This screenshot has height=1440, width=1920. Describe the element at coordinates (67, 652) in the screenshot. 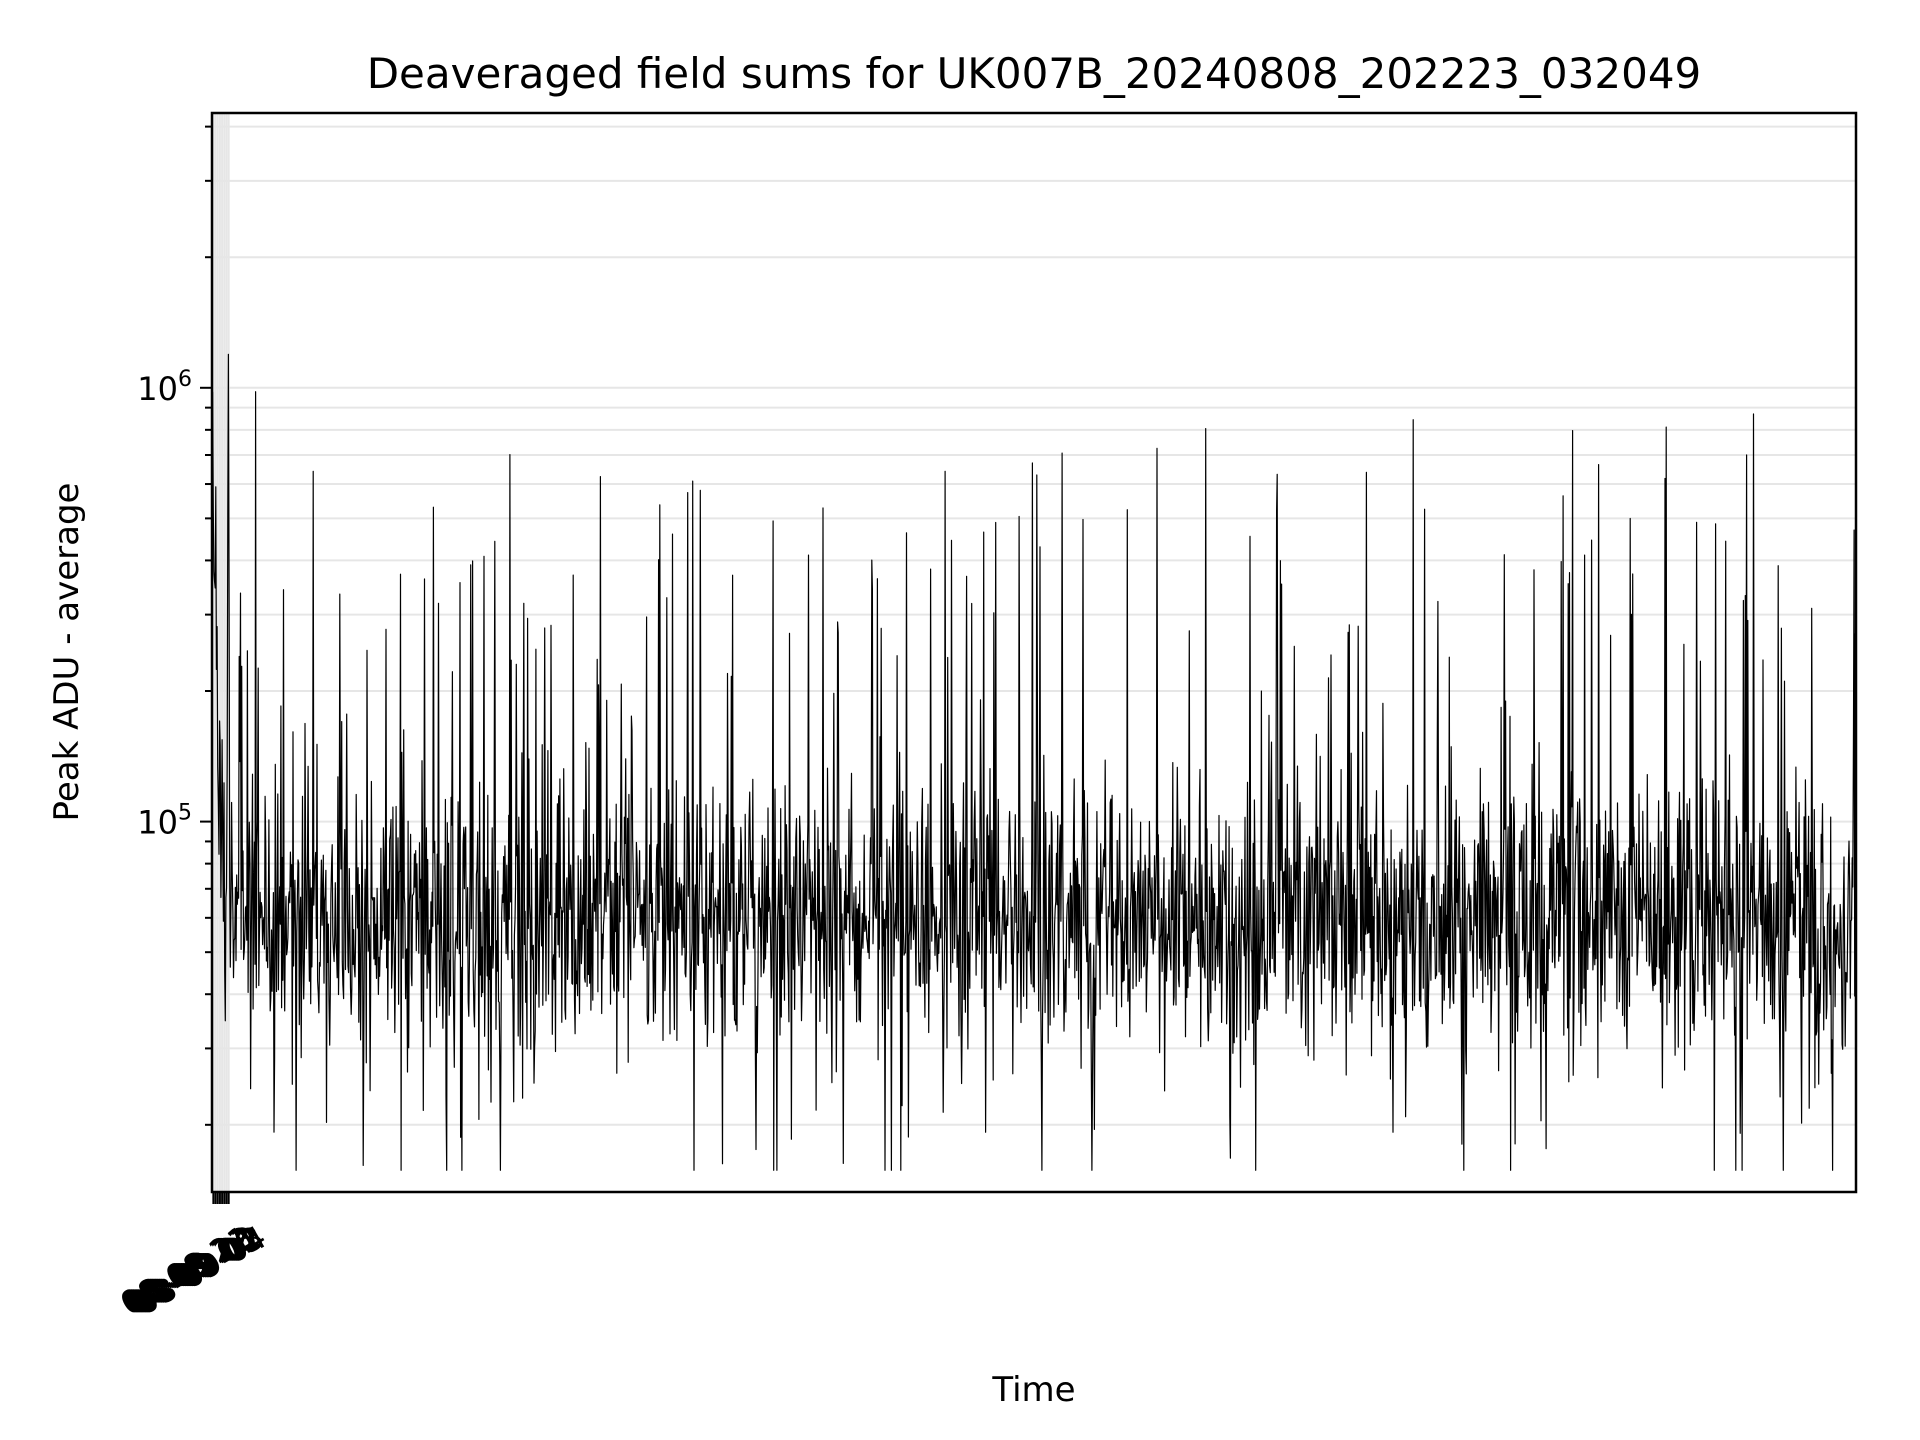

I see `y-axis-label: Peak ADU - average` at that location.